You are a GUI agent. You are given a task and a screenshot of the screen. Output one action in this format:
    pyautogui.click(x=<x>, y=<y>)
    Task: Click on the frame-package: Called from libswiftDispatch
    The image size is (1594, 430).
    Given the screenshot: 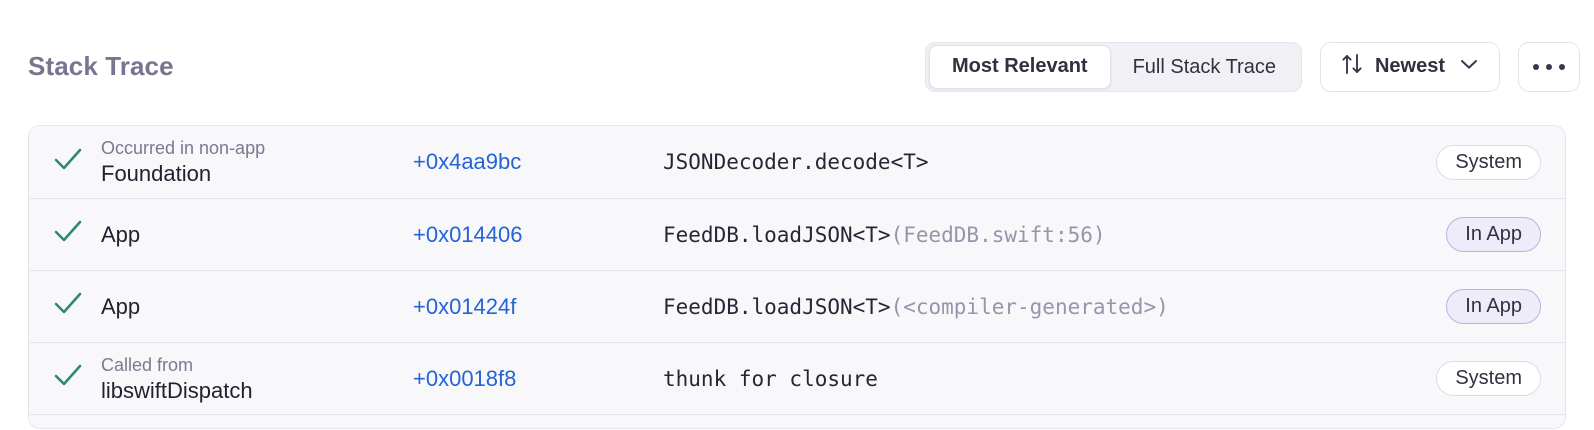 What is the action you would take?
    pyautogui.click(x=257, y=379)
    